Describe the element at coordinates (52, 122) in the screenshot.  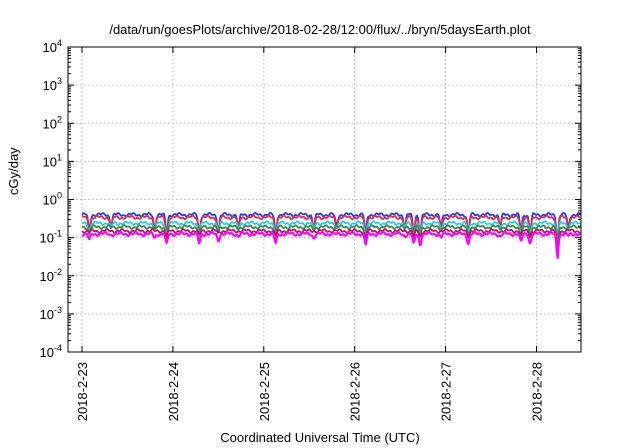
I see `y-tick-label: 10²` at that location.